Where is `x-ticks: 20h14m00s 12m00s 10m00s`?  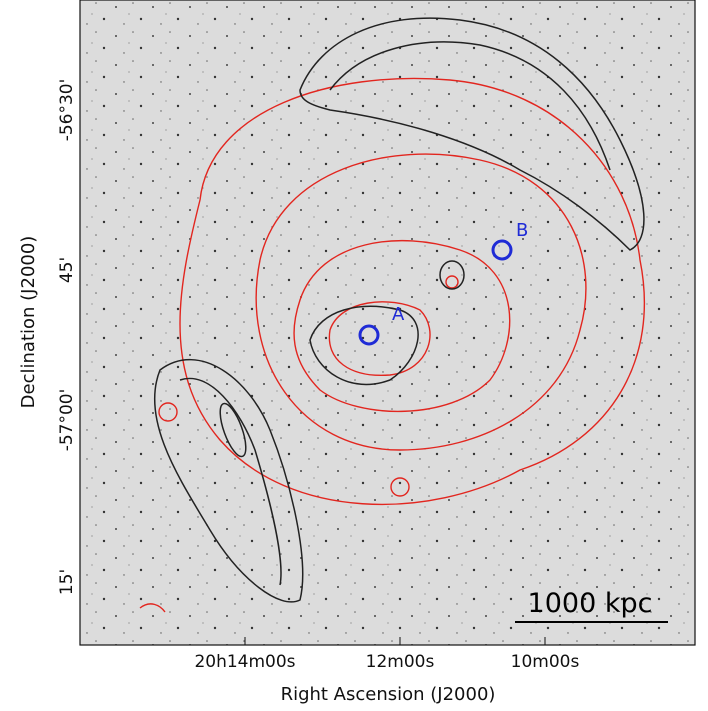 x-ticks: 20h14m00s 12m00s 10m00s is located at coordinates (386, 654).